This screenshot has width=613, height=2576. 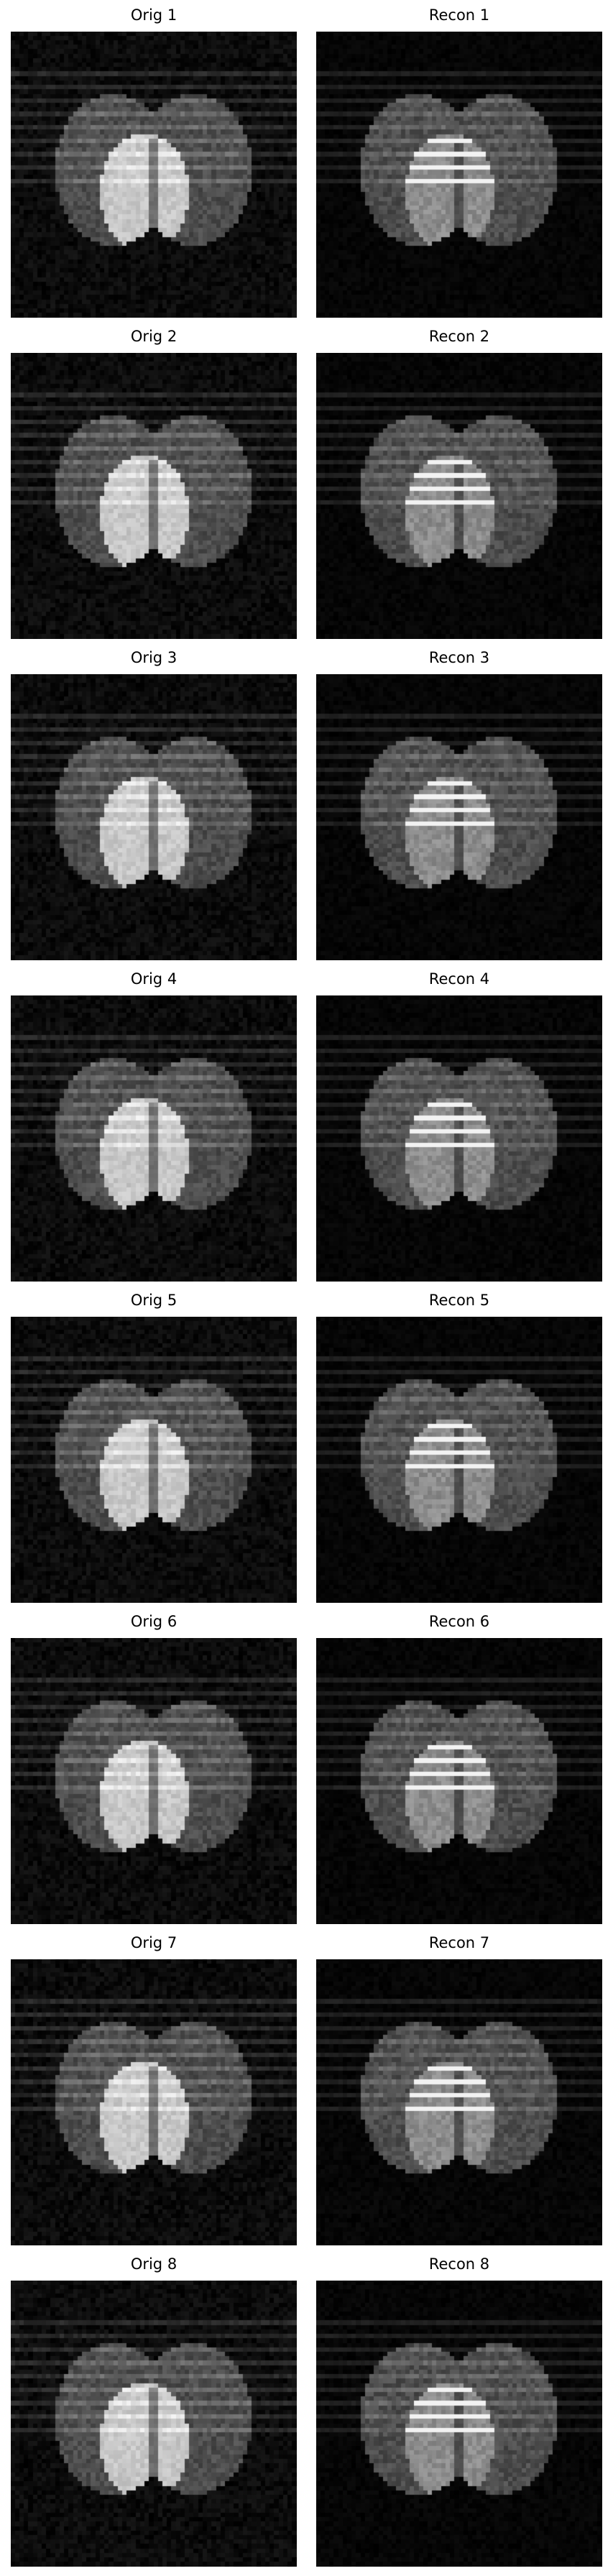 What do you see at coordinates (154, 1300) in the screenshot?
I see `panel-title: Orig 5` at bounding box center [154, 1300].